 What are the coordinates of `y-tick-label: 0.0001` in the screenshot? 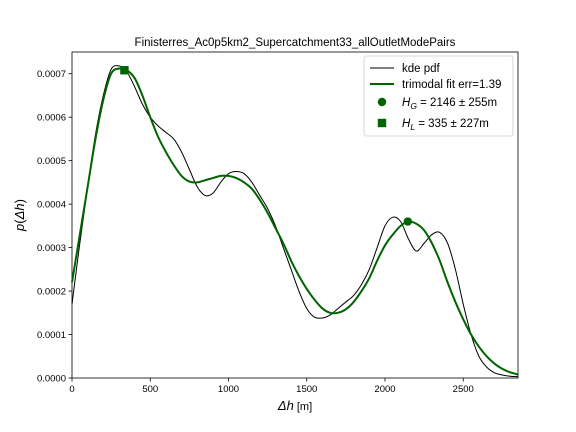 It's located at (51, 335).